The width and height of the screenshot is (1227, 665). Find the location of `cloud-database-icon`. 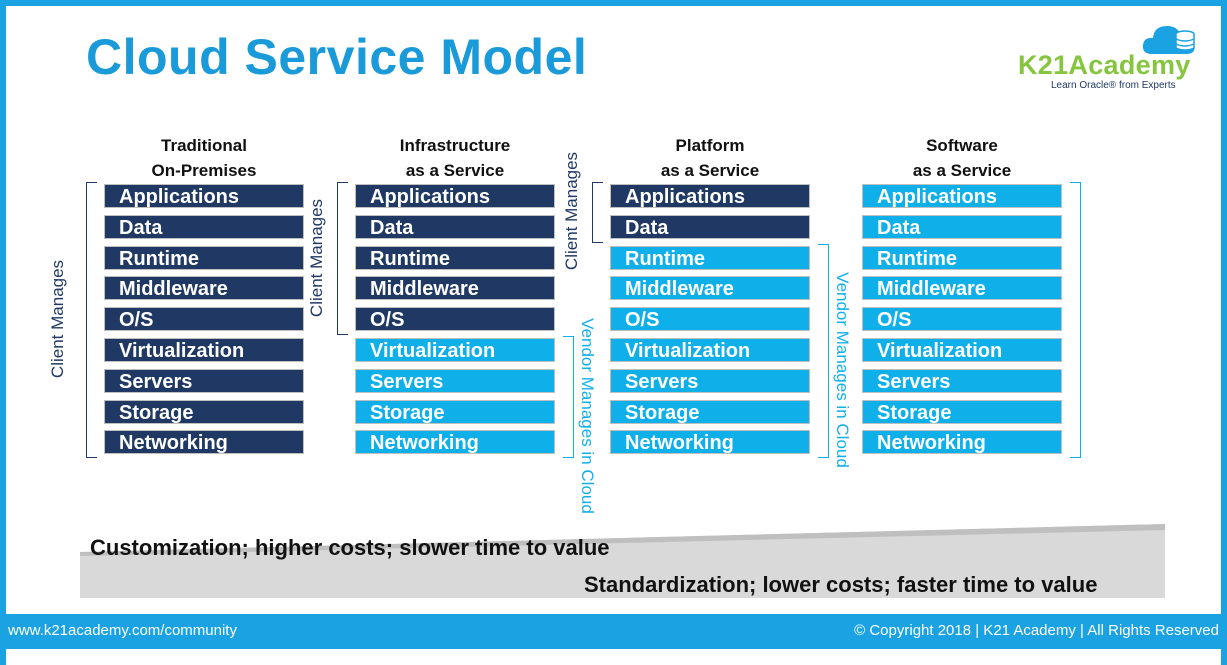

cloud-database-icon is located at coordinates (1168, 40).